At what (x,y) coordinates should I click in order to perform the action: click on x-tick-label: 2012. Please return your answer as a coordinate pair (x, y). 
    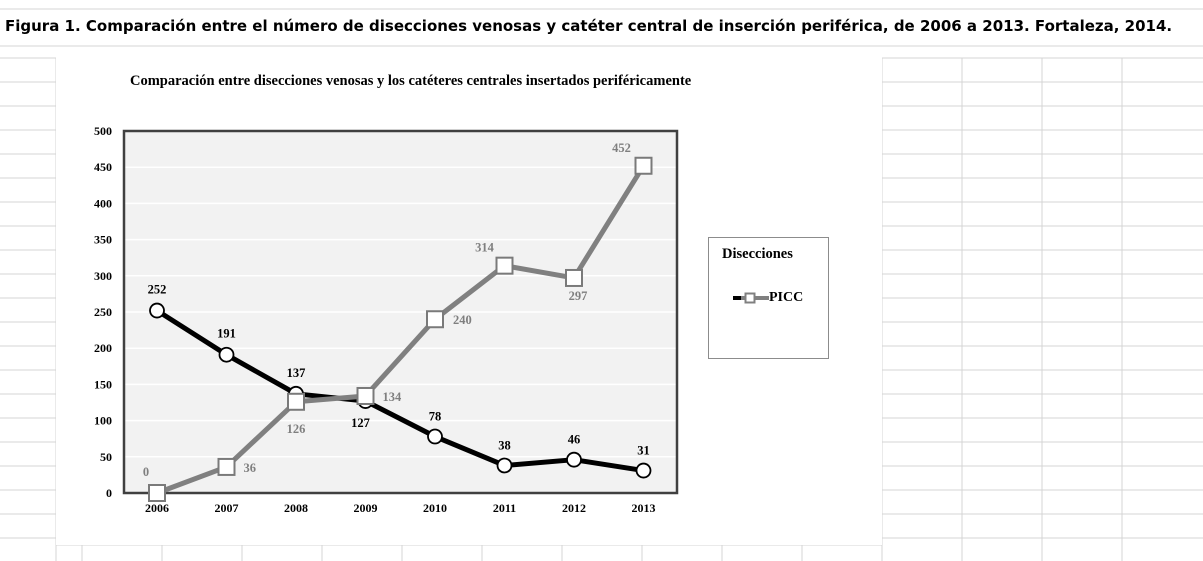
    Looking at the image, I should click on (574, 508).